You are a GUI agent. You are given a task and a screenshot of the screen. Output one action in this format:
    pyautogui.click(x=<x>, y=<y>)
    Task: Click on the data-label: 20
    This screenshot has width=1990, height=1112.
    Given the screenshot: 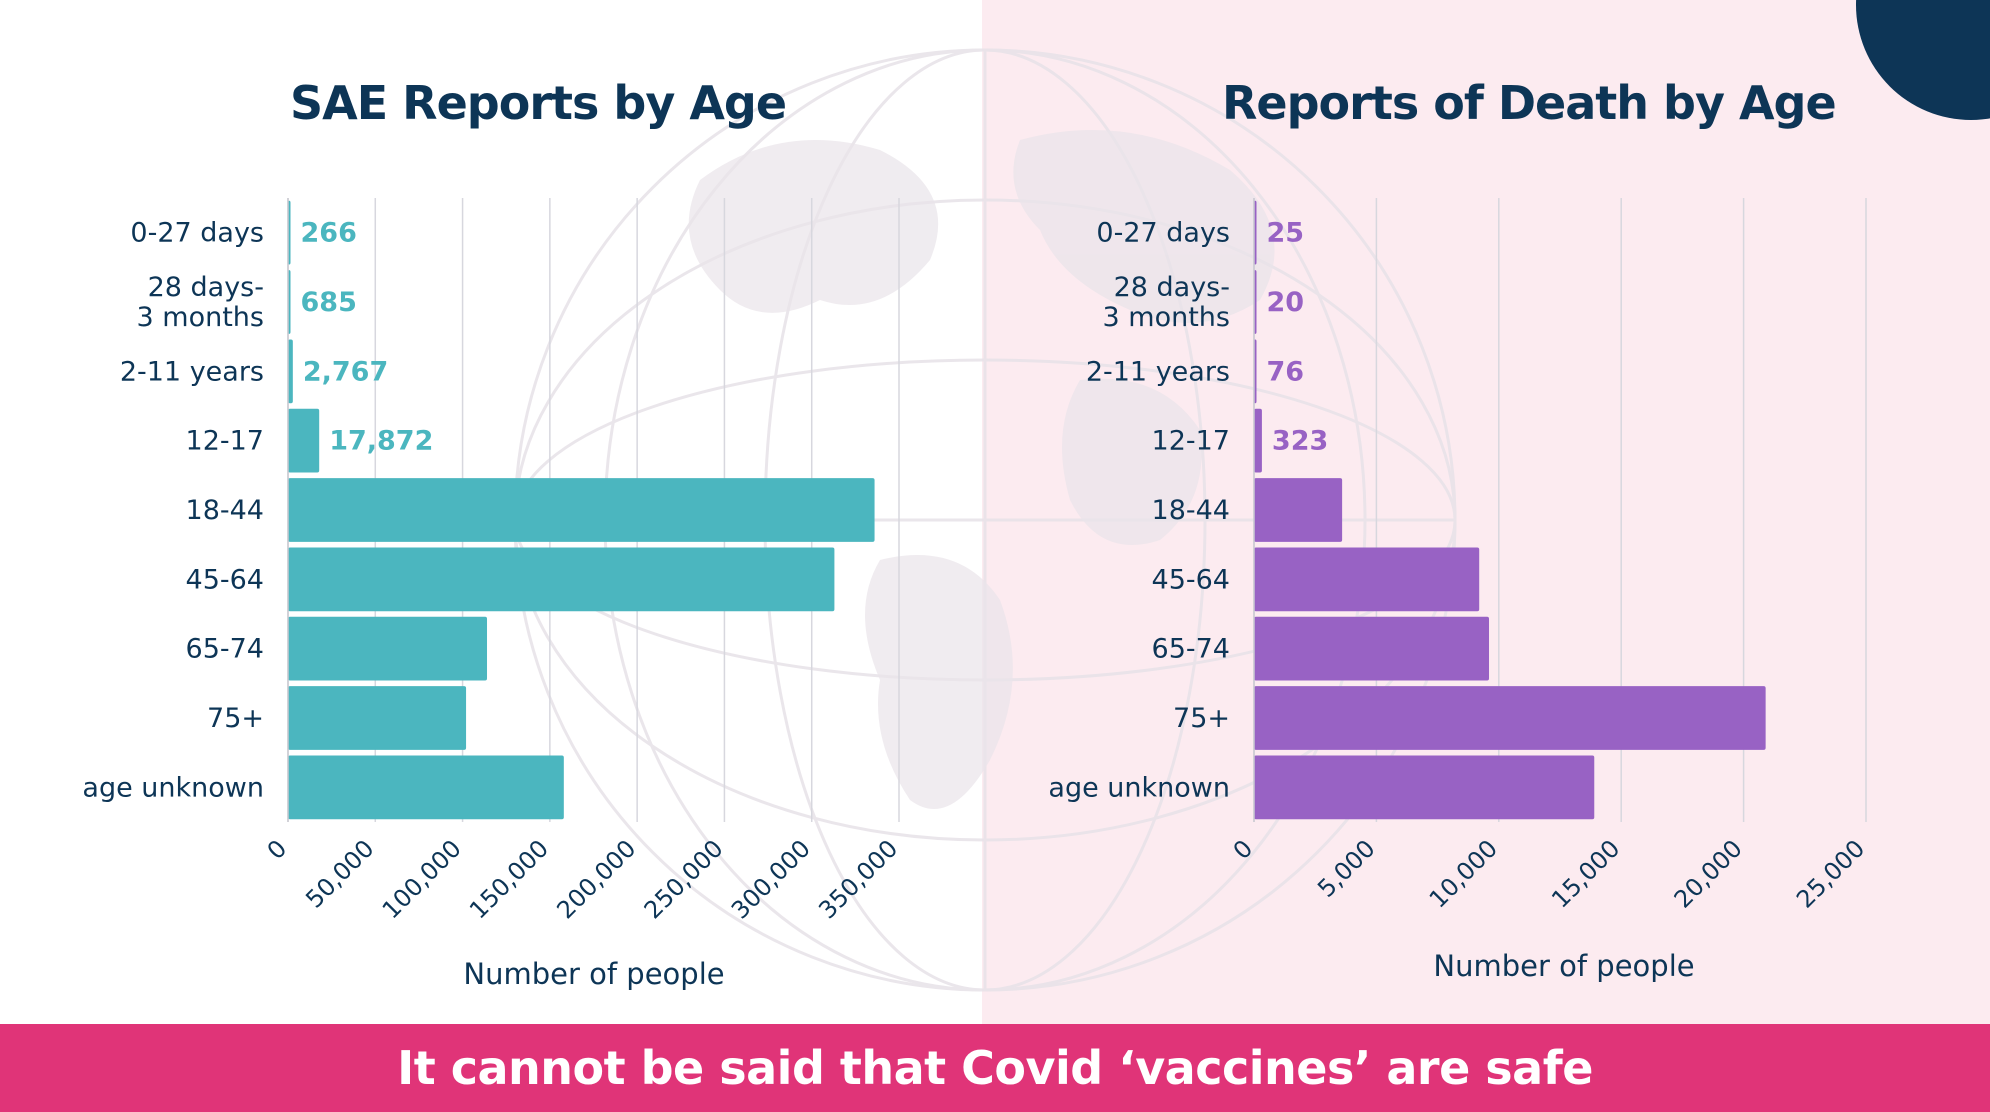 What is the action you would take?
    pyautogui.click(x=1286, y=302)
    